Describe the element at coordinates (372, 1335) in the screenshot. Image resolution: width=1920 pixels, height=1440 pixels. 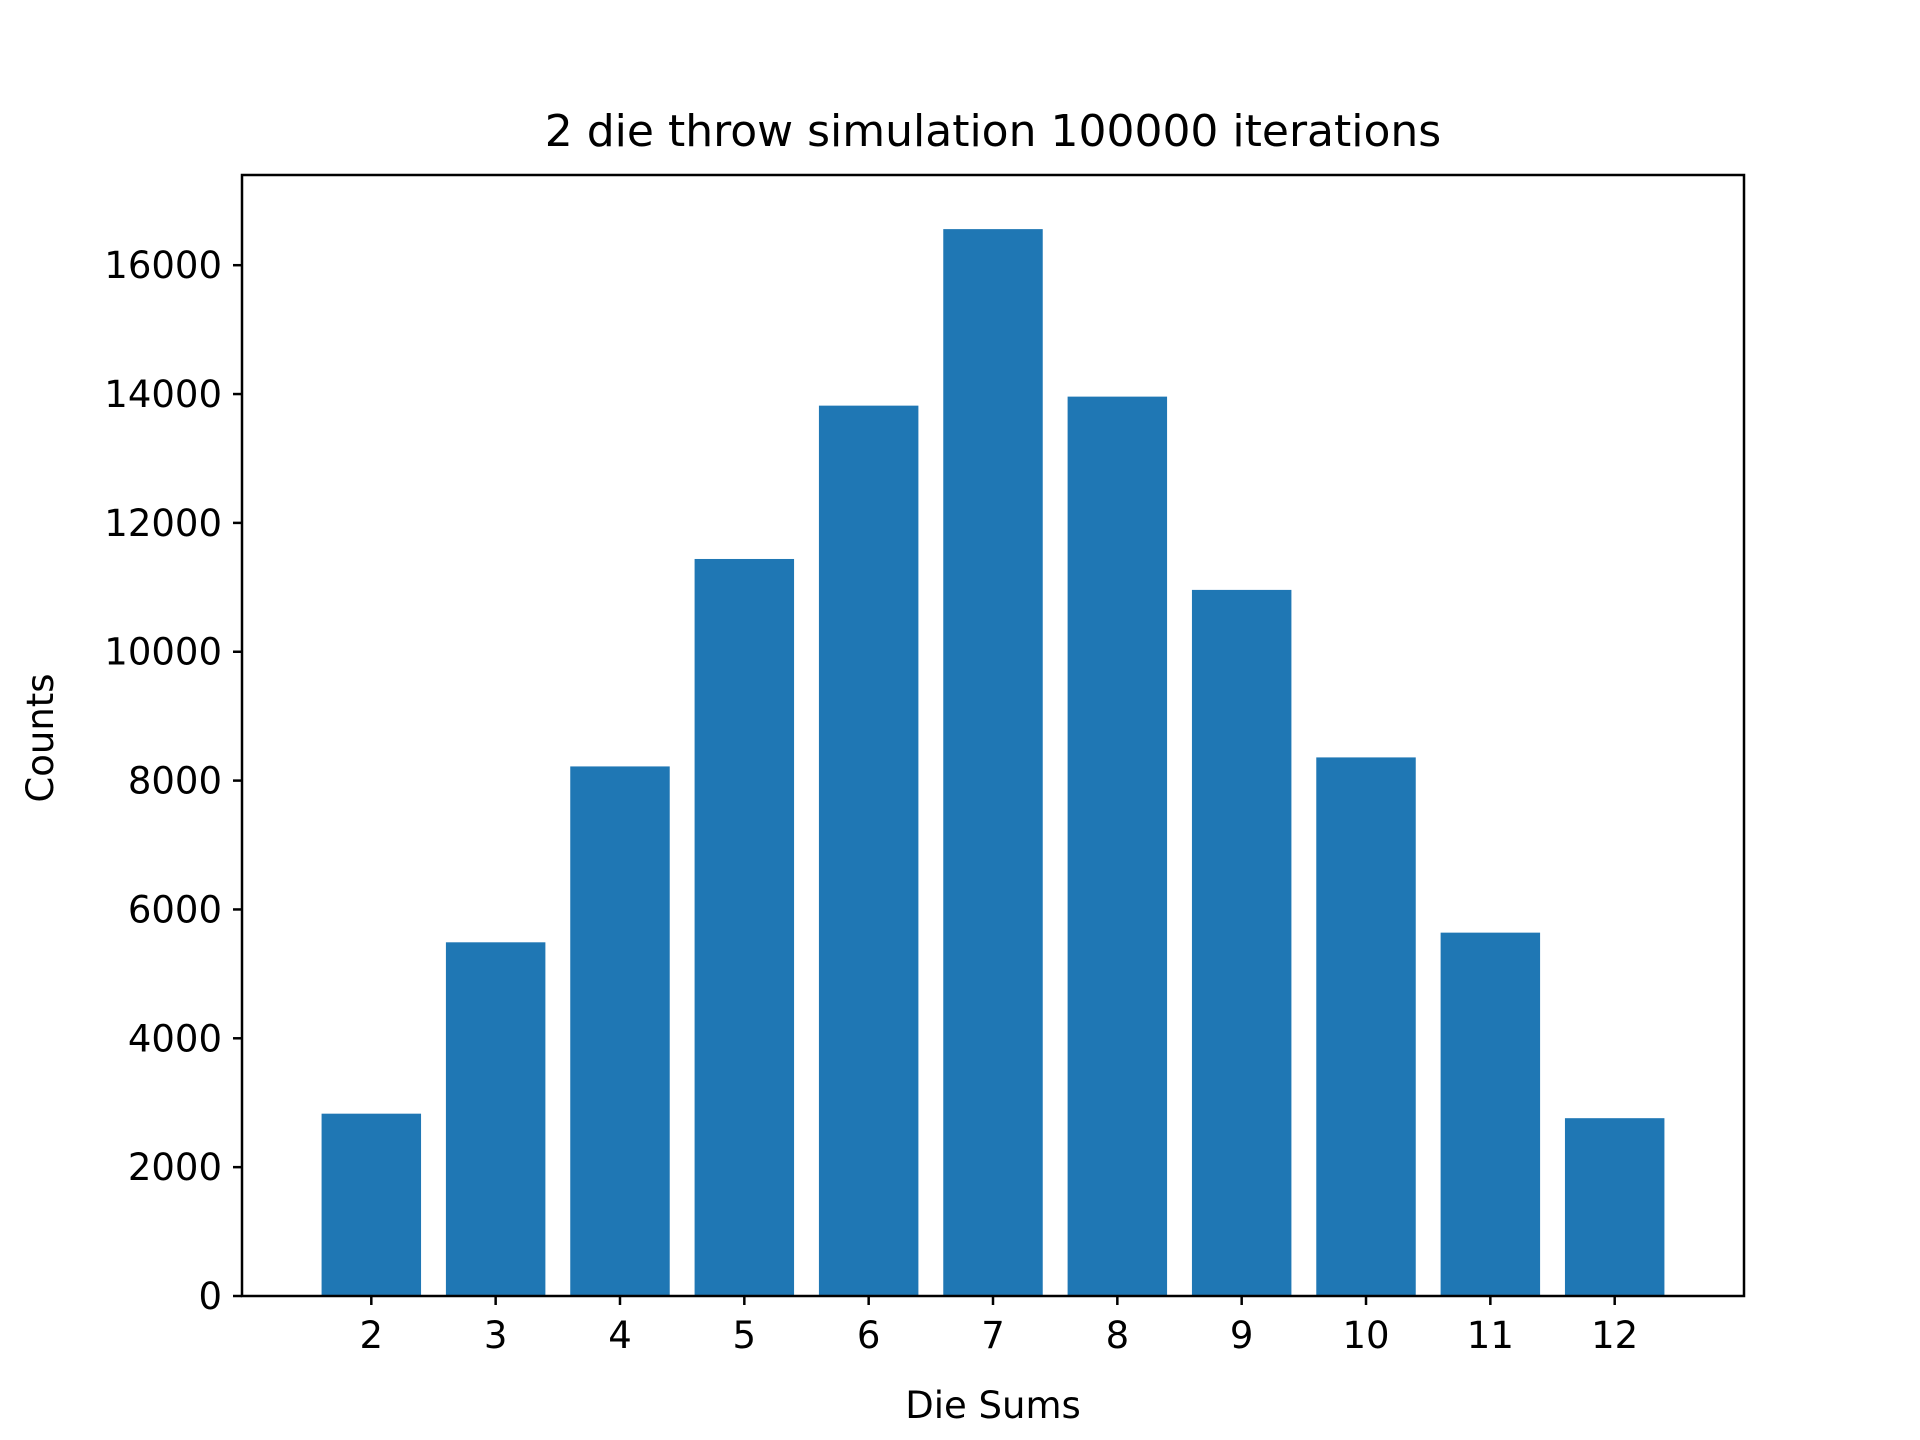
I see `x-tick-label-2: 2` at that location.